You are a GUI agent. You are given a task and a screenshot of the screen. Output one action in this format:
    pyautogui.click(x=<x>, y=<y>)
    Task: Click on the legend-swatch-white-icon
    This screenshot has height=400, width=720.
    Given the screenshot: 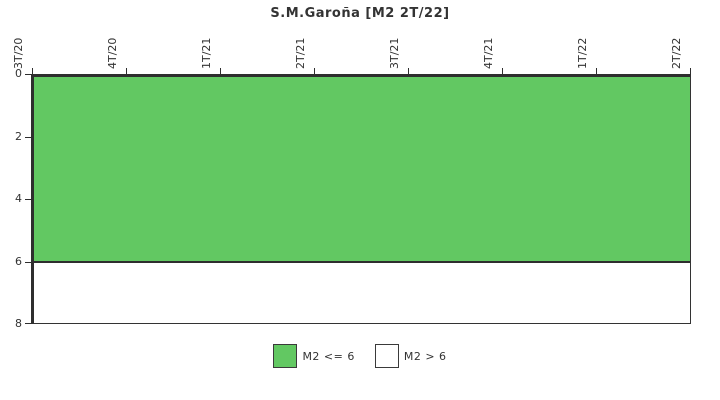 What is the action you would take?
    pyautogui.click(x=386, y=356)
    